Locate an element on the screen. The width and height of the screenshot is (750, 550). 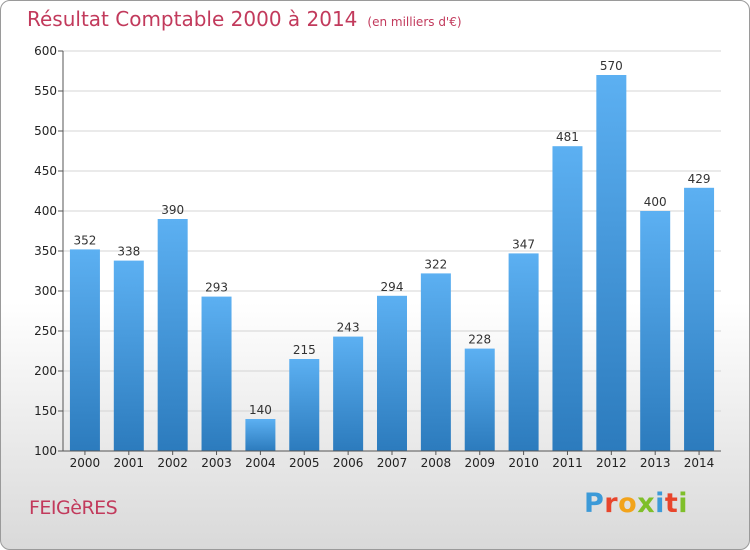
x-tick-label-2005: 2005 is located at coordinates (304, 463).